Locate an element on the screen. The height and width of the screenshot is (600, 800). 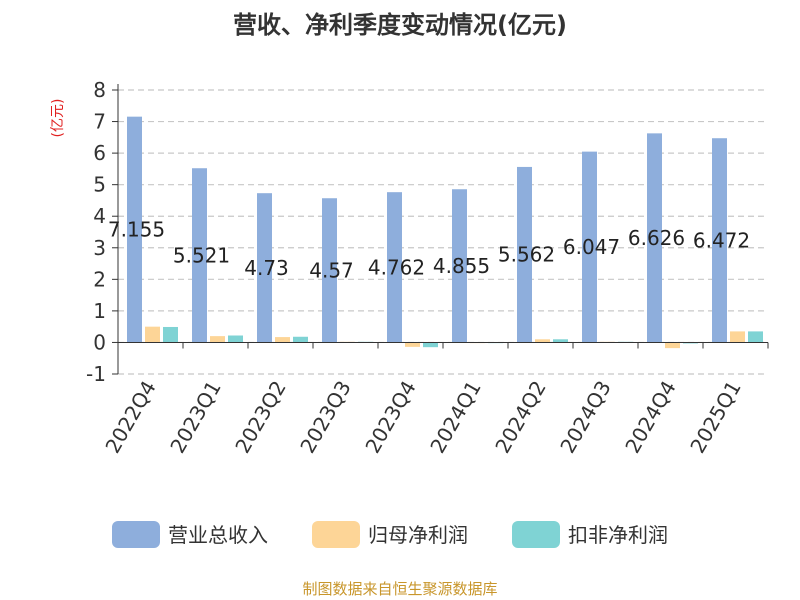
data-label: 5.521 is located at coordinates (201, 255).